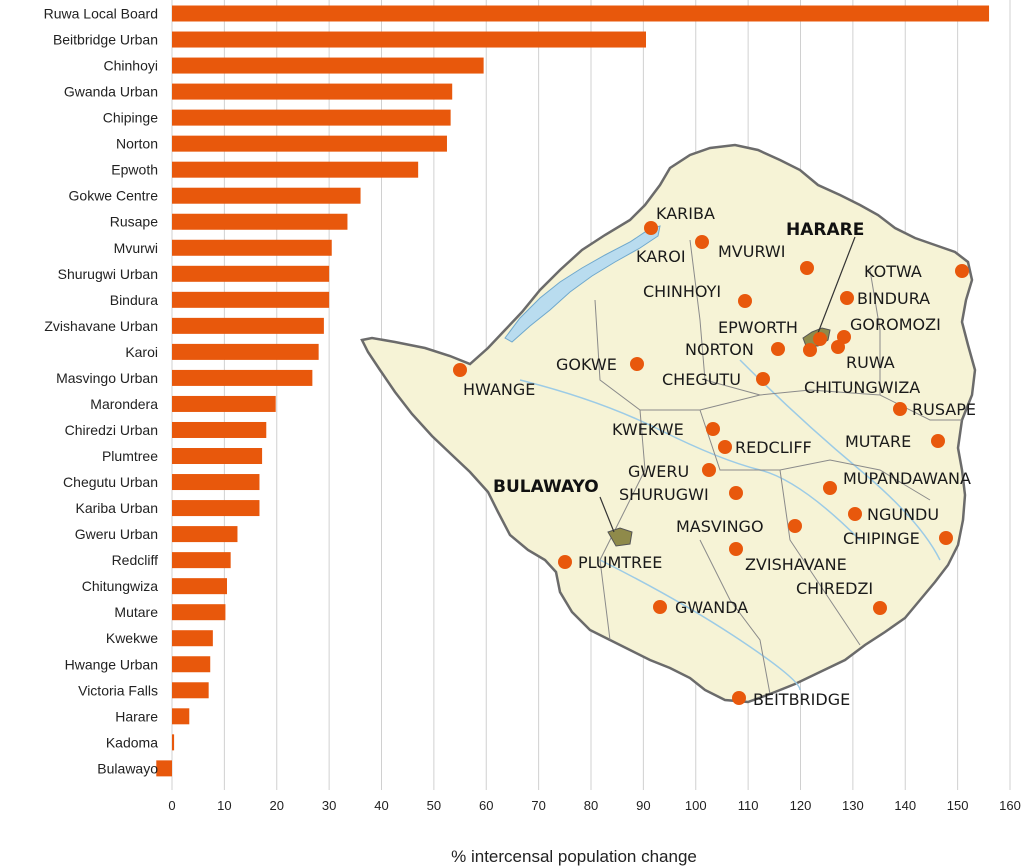  What do you see at coordinates (135, 560) in the screenshot?
I see `category-label: Redcliff` at bounding box center [135, 560].